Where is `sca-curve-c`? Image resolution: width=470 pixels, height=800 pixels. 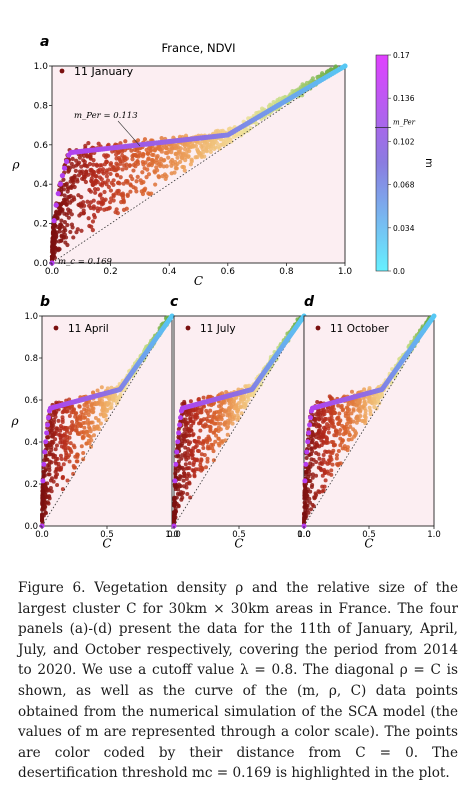
sca-curve-c is located at coordinates (239, 421).